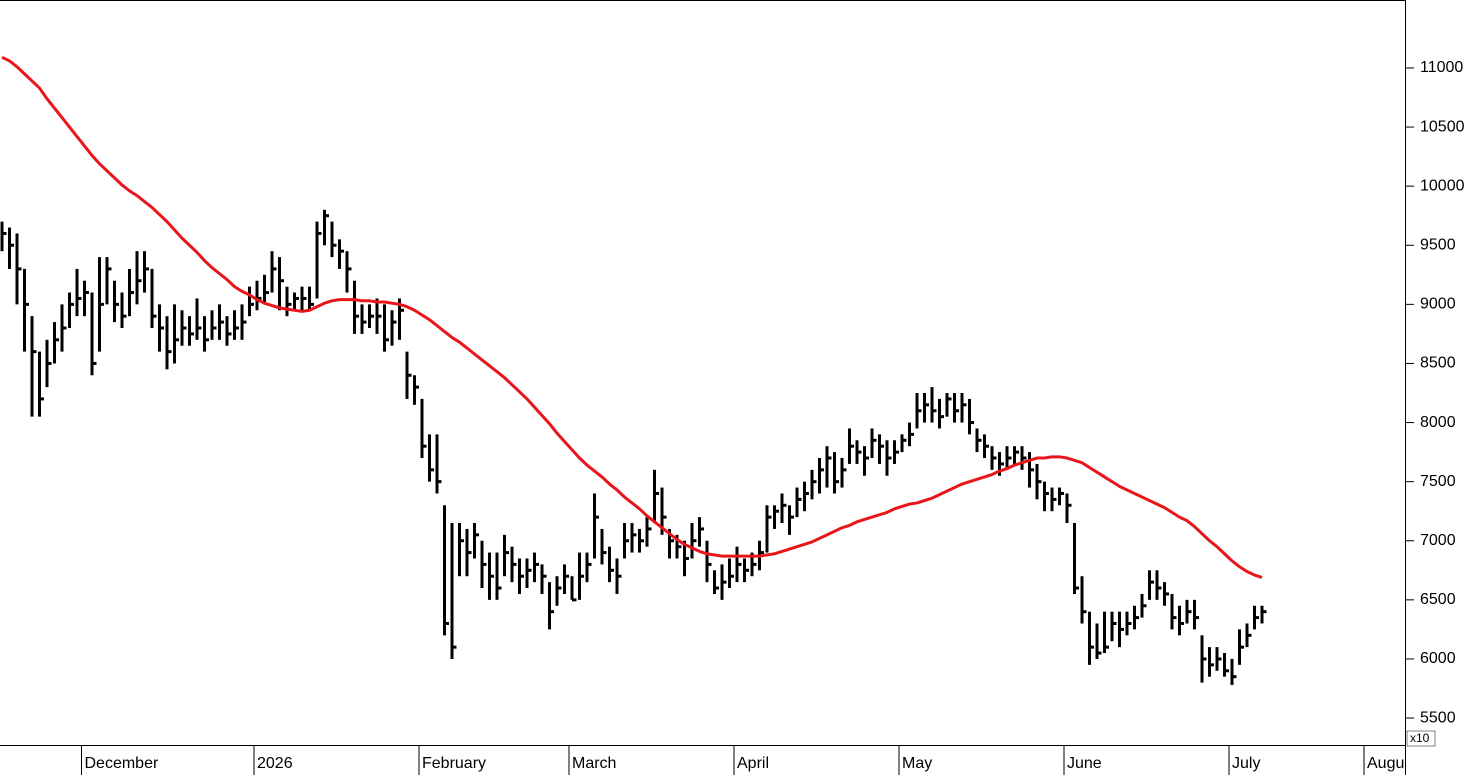 This screenshot has height=775, width=1476. Describe the element at coordinates (1438, 304) in the screenshot. I see `y-tick-label: 9000` at that location.